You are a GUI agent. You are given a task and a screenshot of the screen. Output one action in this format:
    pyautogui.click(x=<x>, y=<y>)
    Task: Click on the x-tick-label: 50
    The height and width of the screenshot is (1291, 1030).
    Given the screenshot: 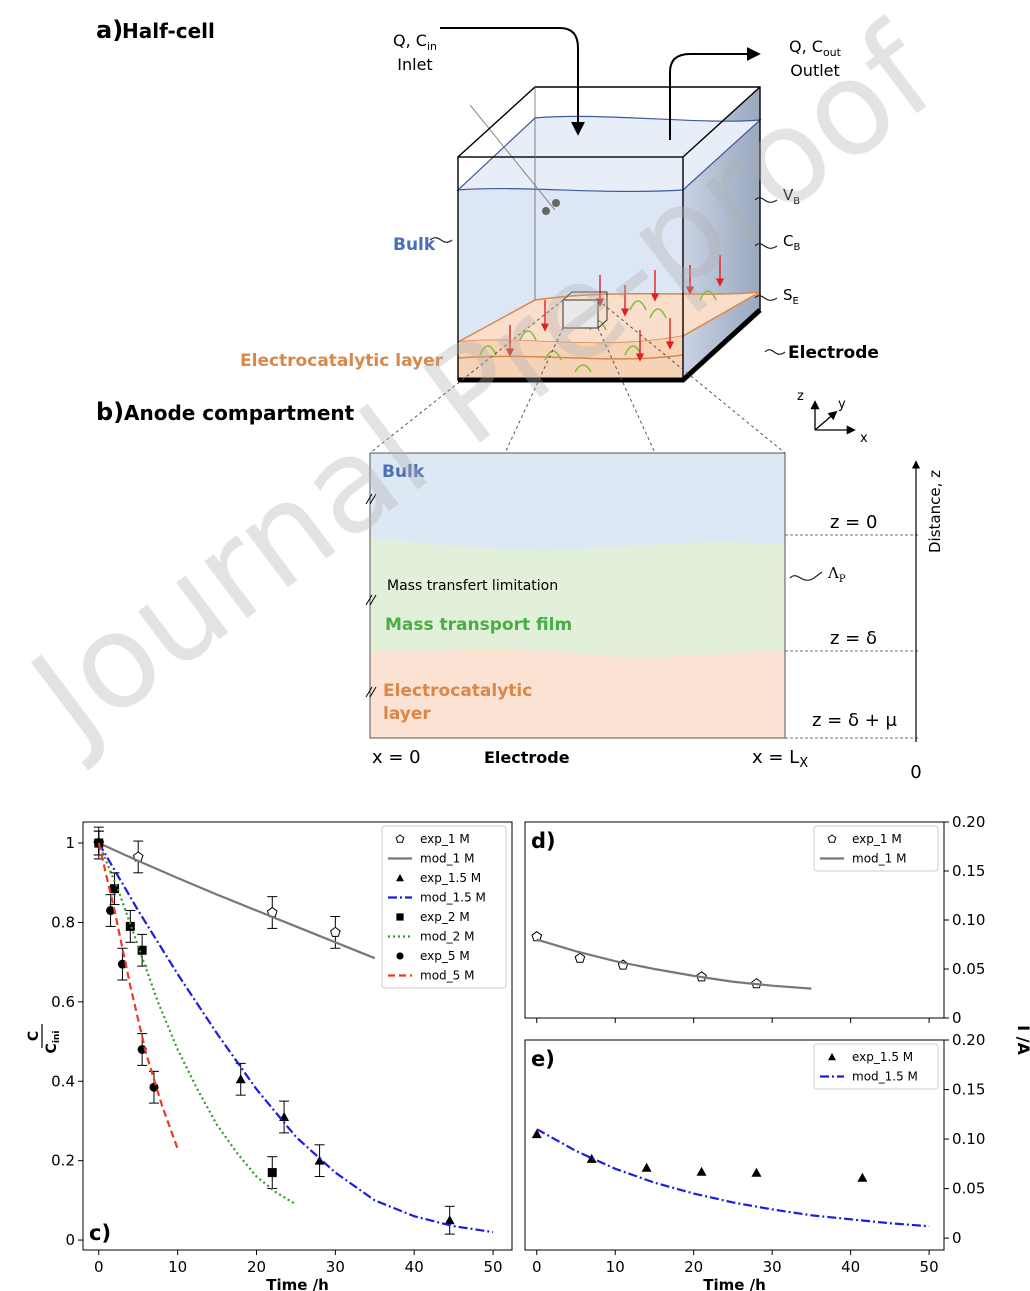 What is the action you would take?
    pyautogui.click(x=493, y=1267)
    